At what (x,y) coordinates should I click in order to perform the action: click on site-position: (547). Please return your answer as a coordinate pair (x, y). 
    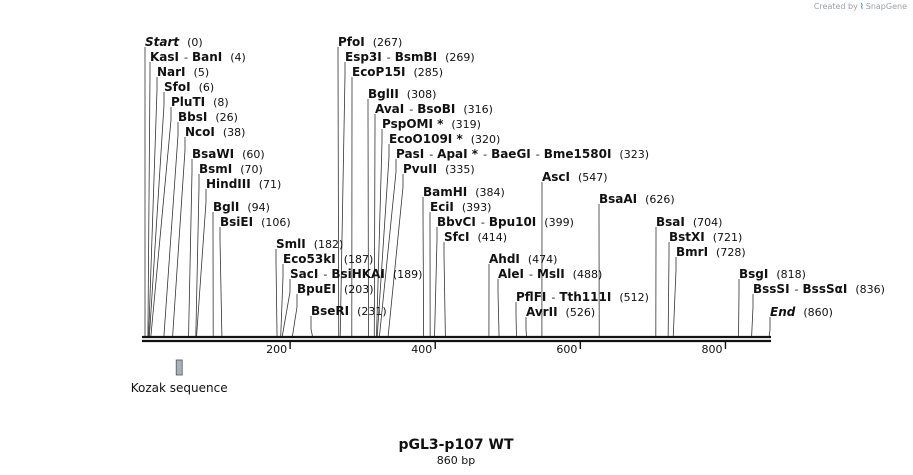
    Looking at the image, I should click on (593, 177).